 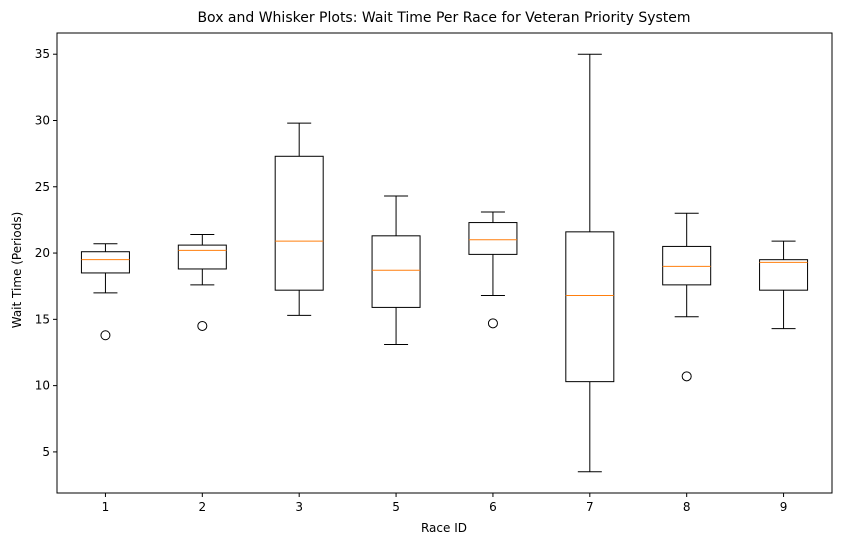 What do you see at coordinates (396, 507) in the screenshot?
I see `x-tick-label: 5` at bounding box center [396, 507].